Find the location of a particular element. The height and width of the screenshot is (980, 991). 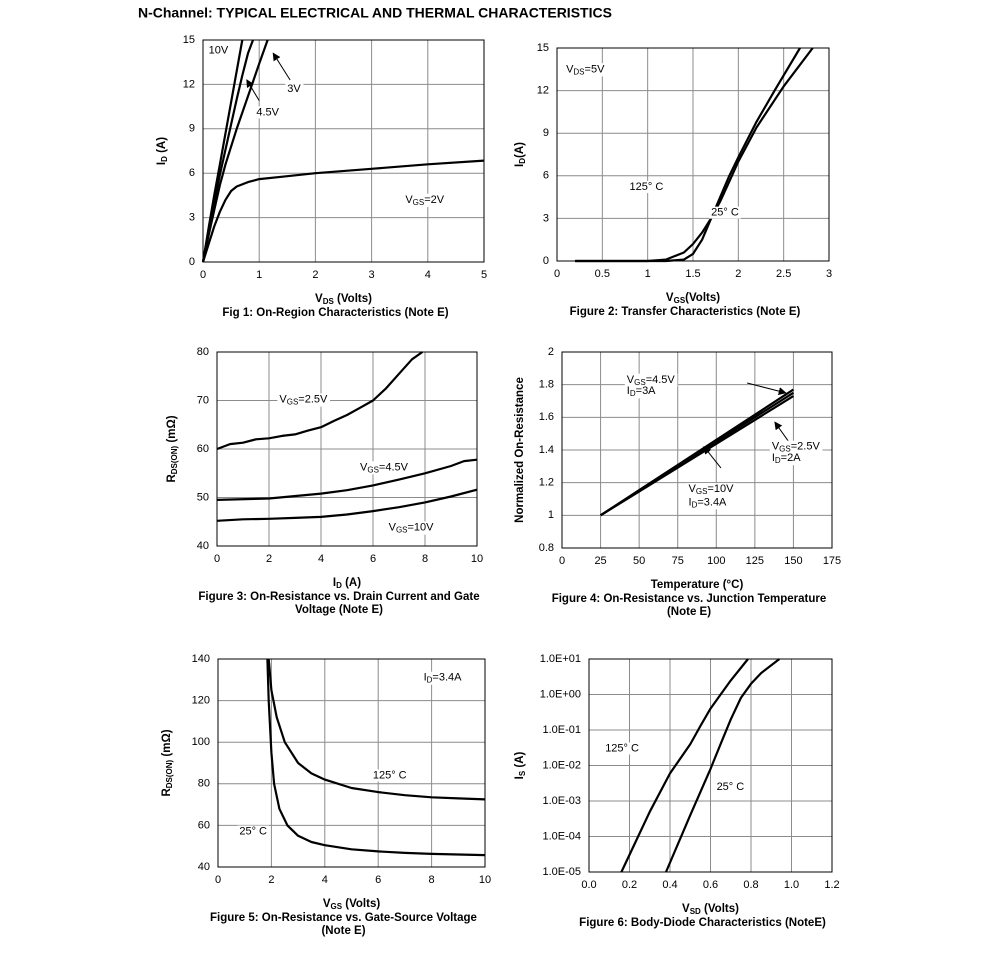

y-axis-label-part: D is located at coordinates (164, 159).